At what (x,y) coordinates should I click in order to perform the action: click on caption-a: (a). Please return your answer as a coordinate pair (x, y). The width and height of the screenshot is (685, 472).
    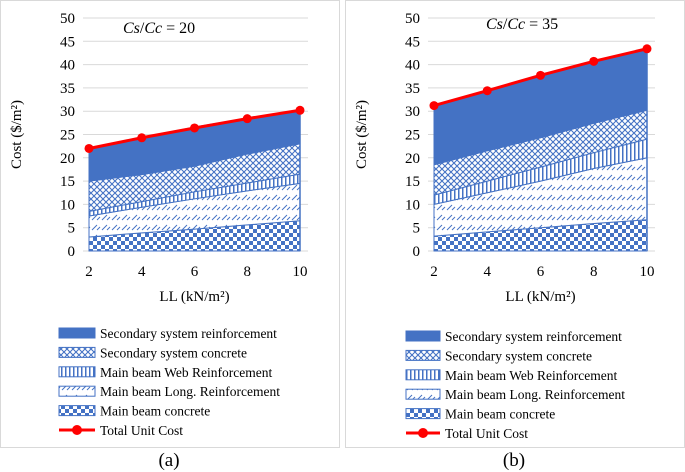
    Looking at the image, I should click on (169, 460).